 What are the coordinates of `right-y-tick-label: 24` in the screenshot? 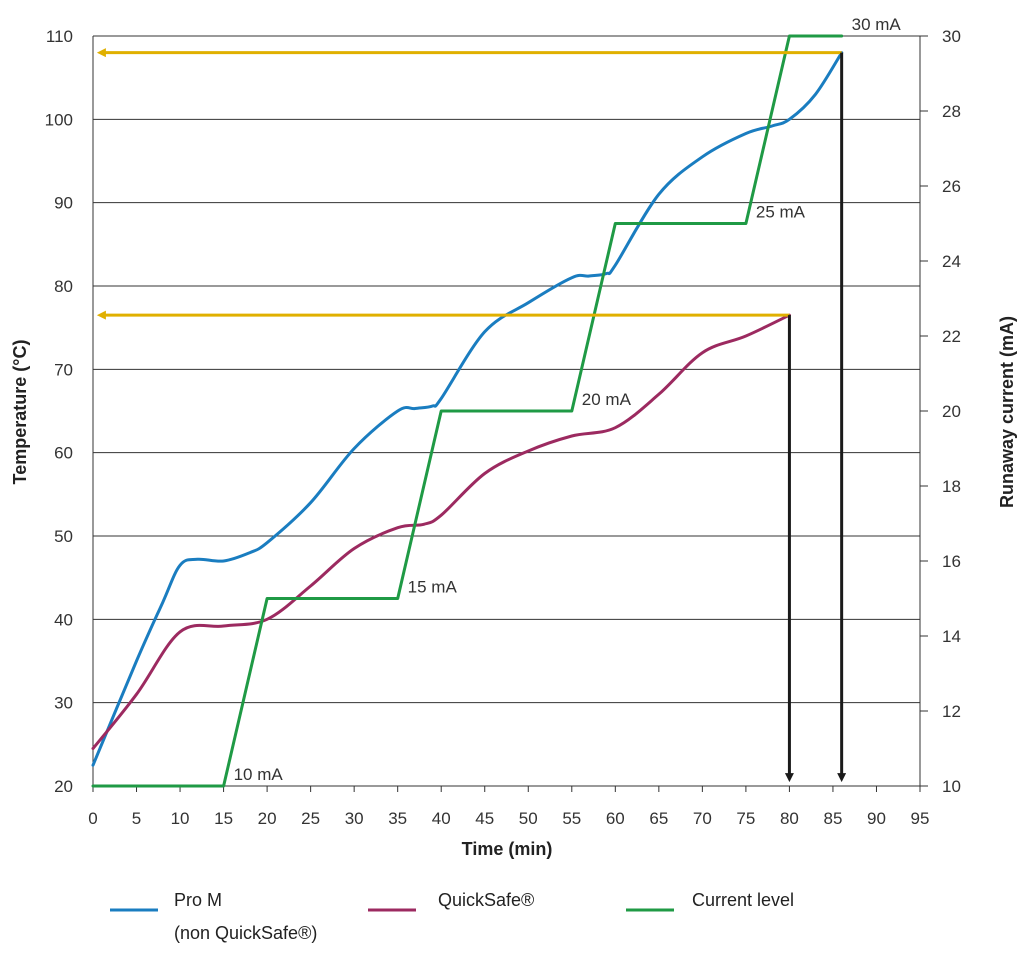 It's located at (951, 261).